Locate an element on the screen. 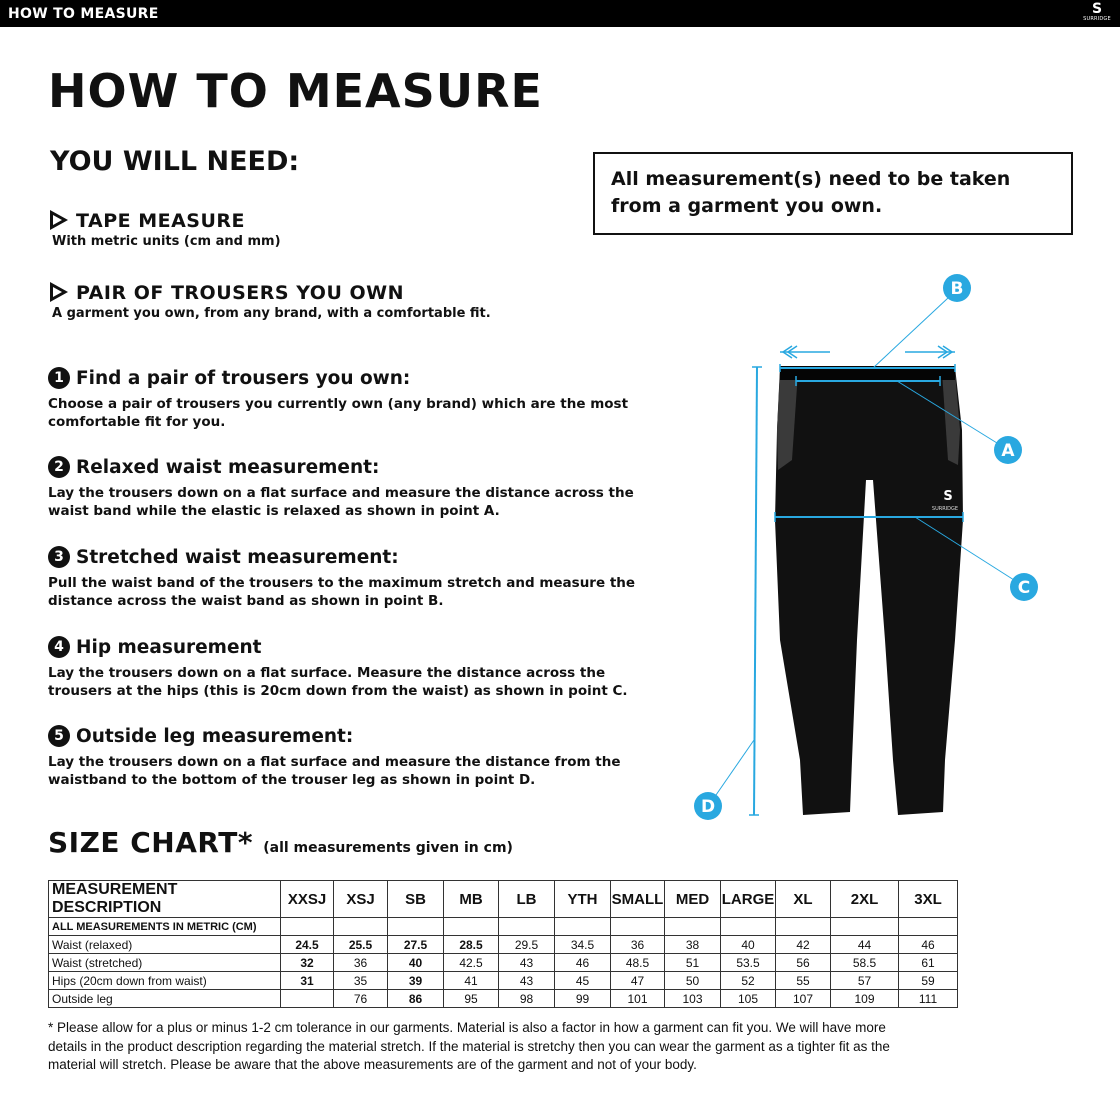 This screenshot has height=1117, width=1120. svg-text: SURRIDGE is located at coordinates (945, 509).